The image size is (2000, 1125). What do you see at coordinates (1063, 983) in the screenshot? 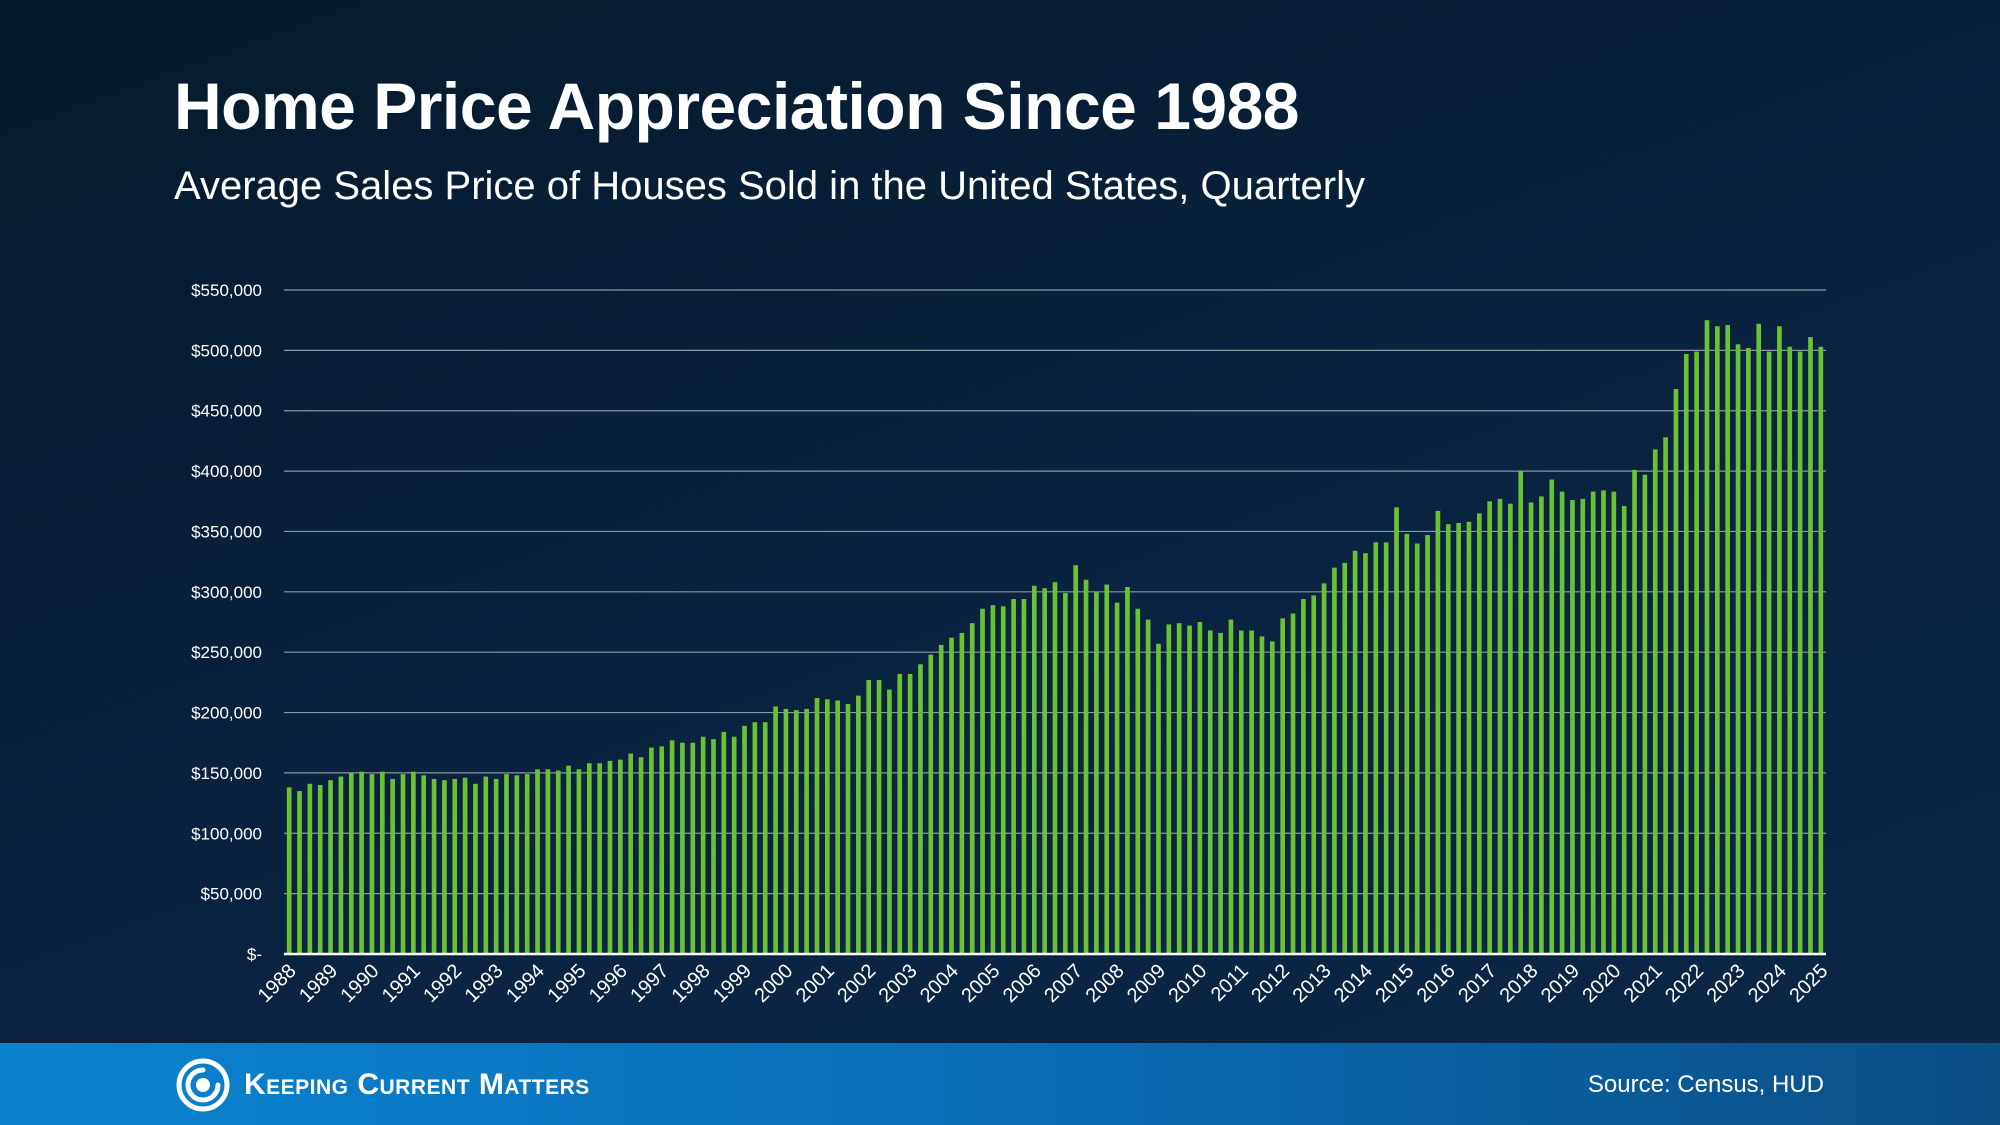
I see `x-tick-label: 2007` at bounding box center [1063, 983].